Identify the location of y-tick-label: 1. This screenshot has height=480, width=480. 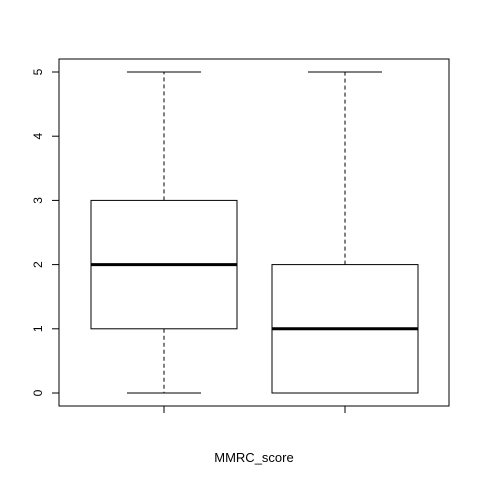
(38, 328).